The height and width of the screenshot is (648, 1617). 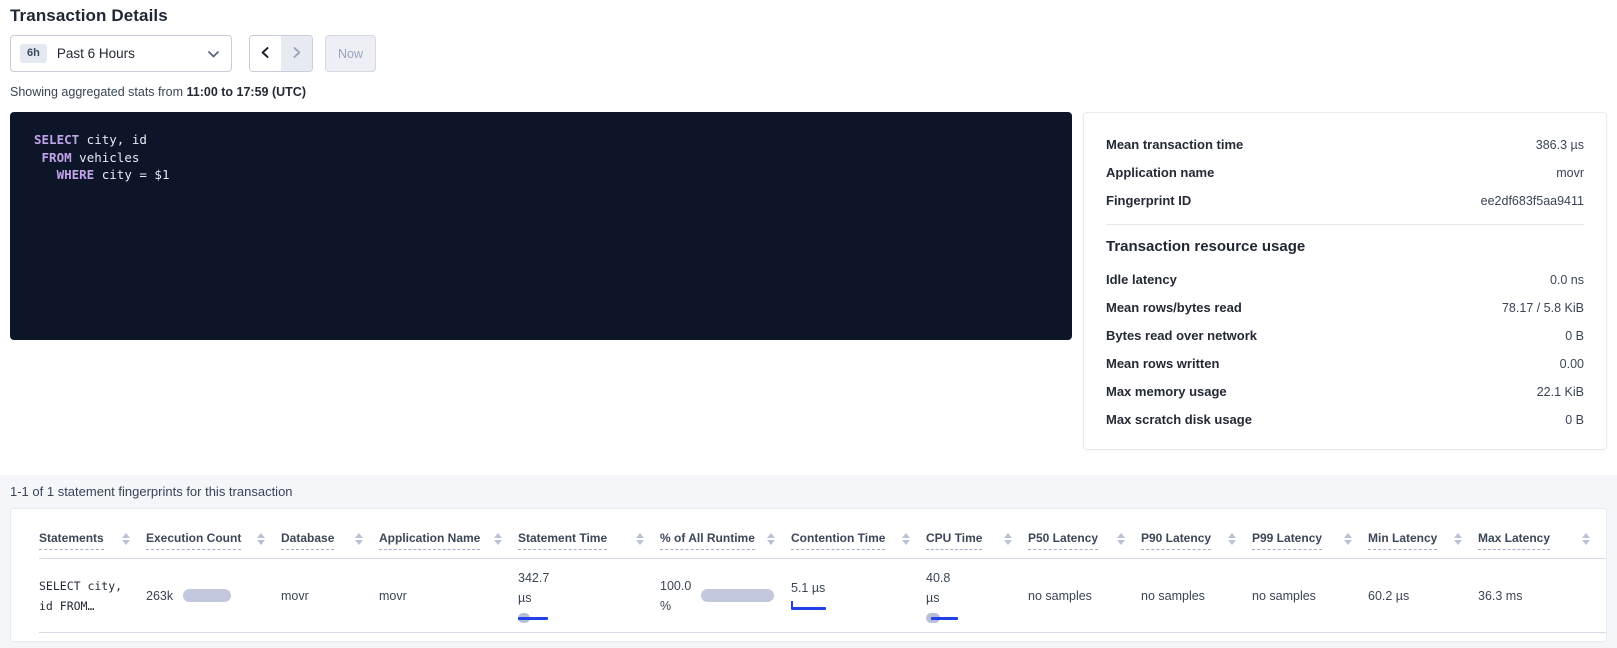 What do you see at coordinates (448, 544) in the screenshot?
I see `column-header-application-name: Application Name` at bounding box center [448, 544].